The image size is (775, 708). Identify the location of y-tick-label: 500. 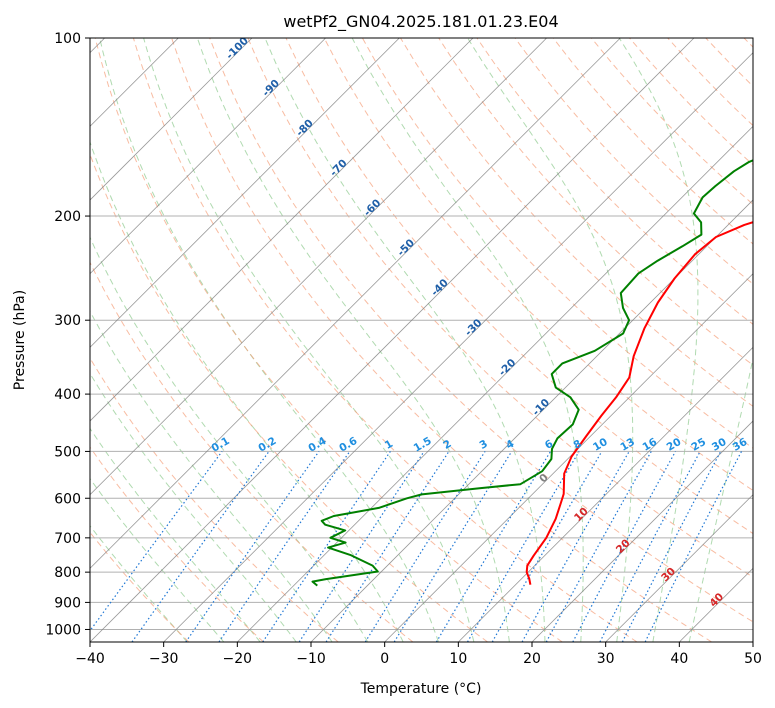
(67, 452).